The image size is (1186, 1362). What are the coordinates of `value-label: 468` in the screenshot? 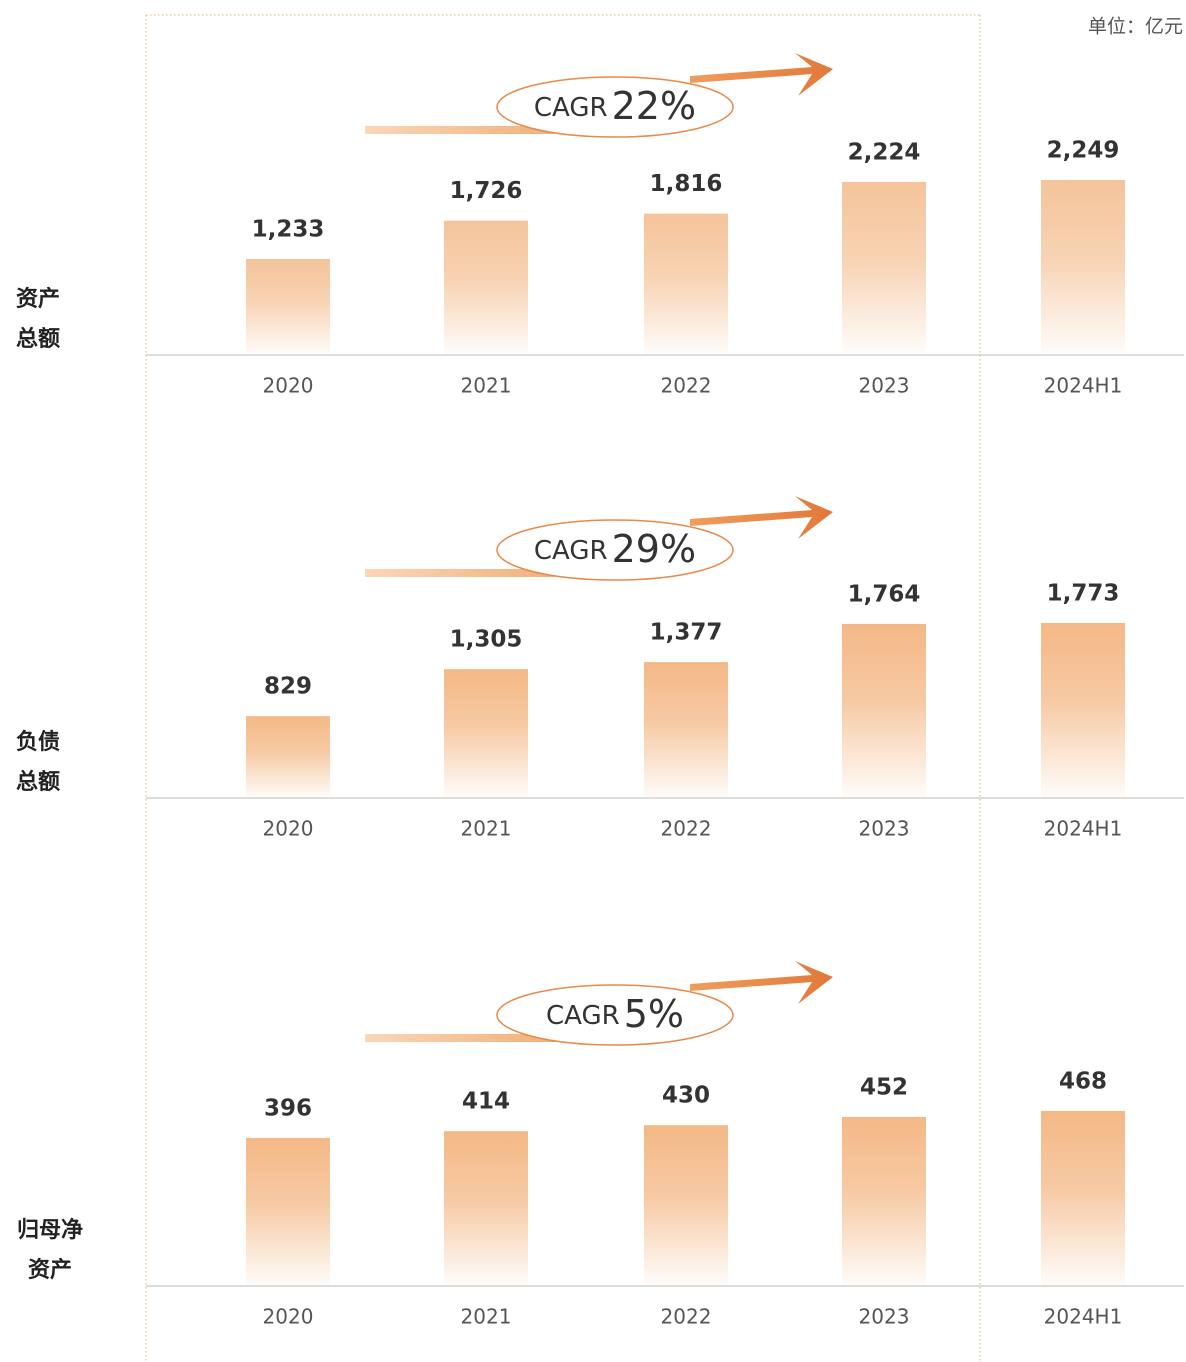 It's located at (1083, 1082).